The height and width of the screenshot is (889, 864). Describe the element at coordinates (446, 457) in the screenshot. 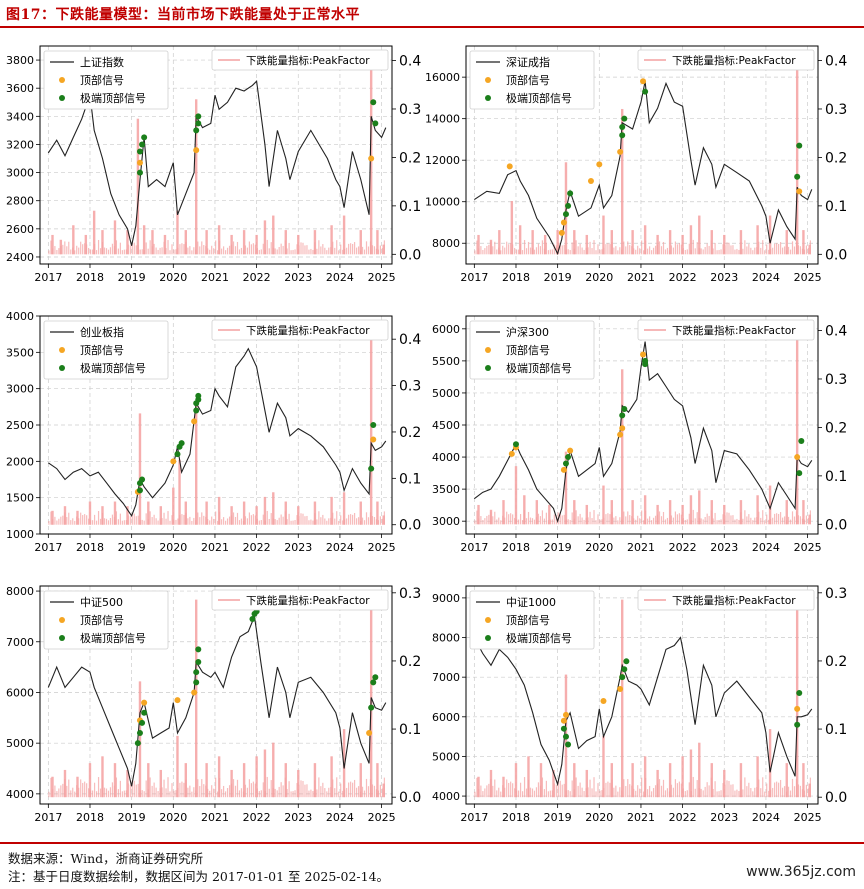

I see `y-tick-label: 4000` at that location.